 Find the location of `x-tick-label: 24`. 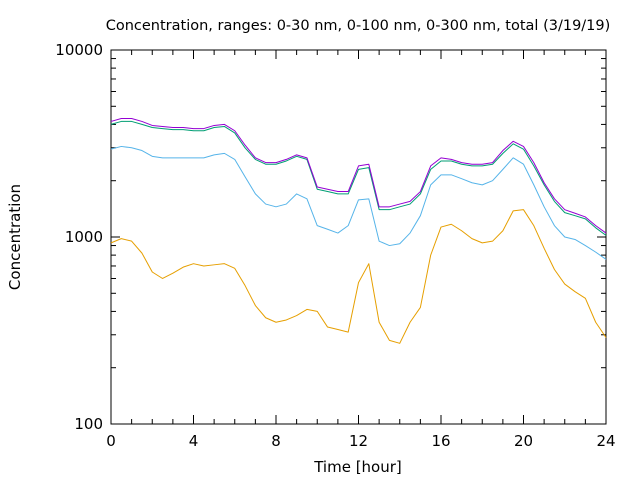

x-tick-label: 24 is located at coordinates (605, 441).